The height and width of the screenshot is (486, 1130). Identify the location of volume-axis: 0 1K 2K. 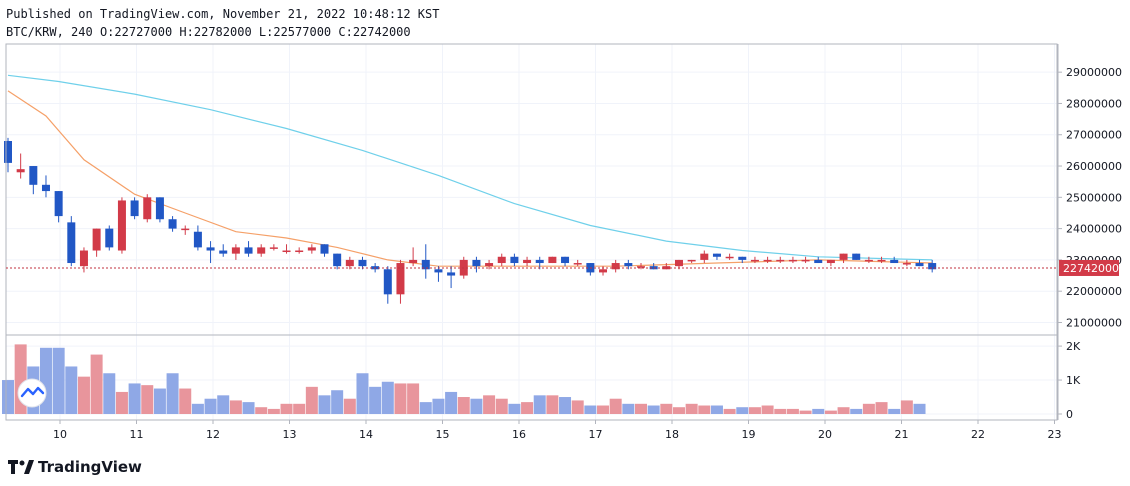
(1069, 380).